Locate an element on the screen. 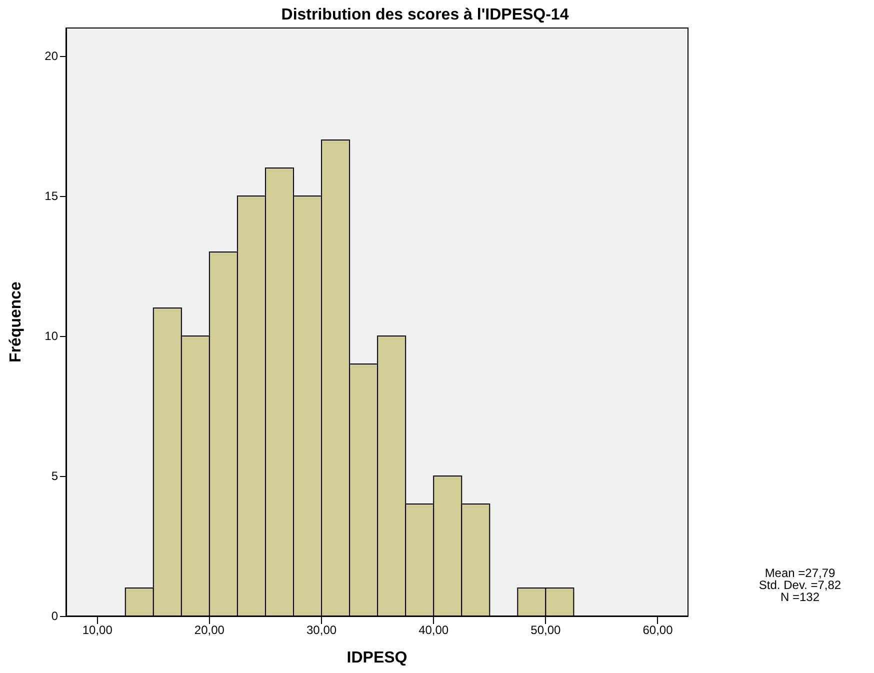 The height and width of the screenshot is (673, 874). x-axis-title: IDPESQ is located at coordinates (377, 658).